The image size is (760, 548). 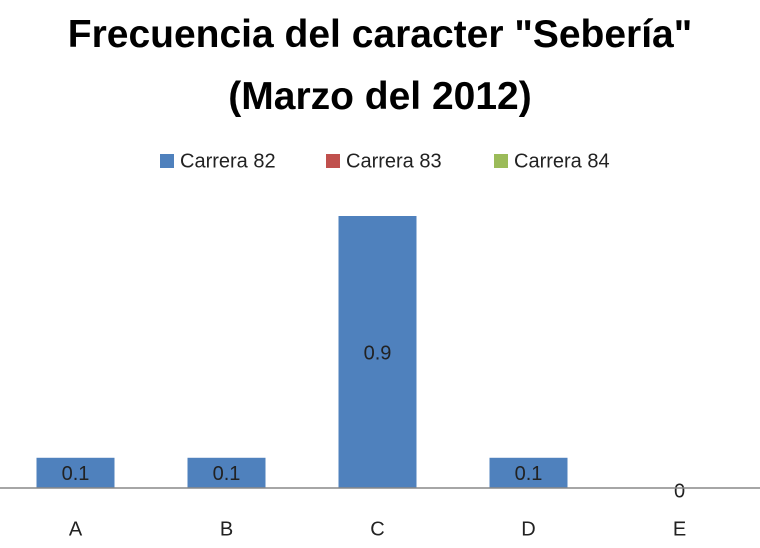 What do you see at coordinates (76, 529) in the screenshot?
I see `x-tick-label: A` at bounding box center [76, 529].